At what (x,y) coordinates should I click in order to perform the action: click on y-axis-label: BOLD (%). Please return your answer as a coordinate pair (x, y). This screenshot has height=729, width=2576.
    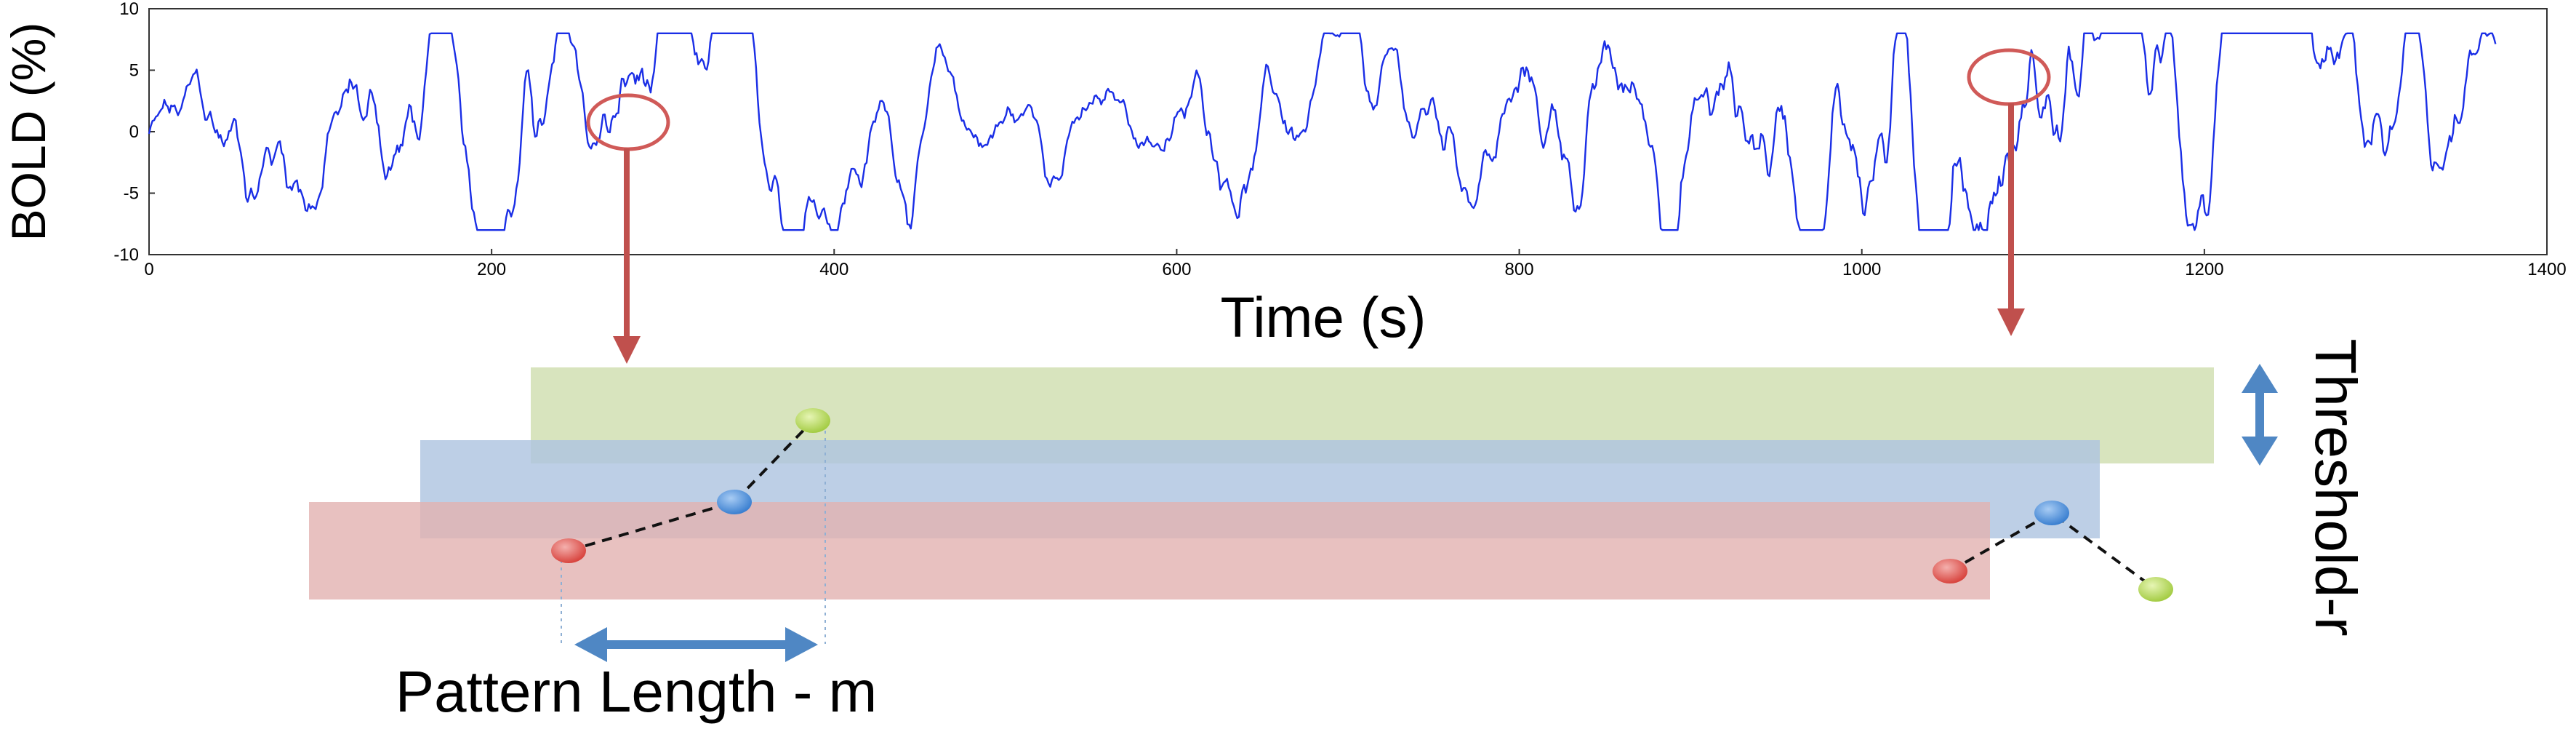
    Looking at the image, I should click on (28, 132).